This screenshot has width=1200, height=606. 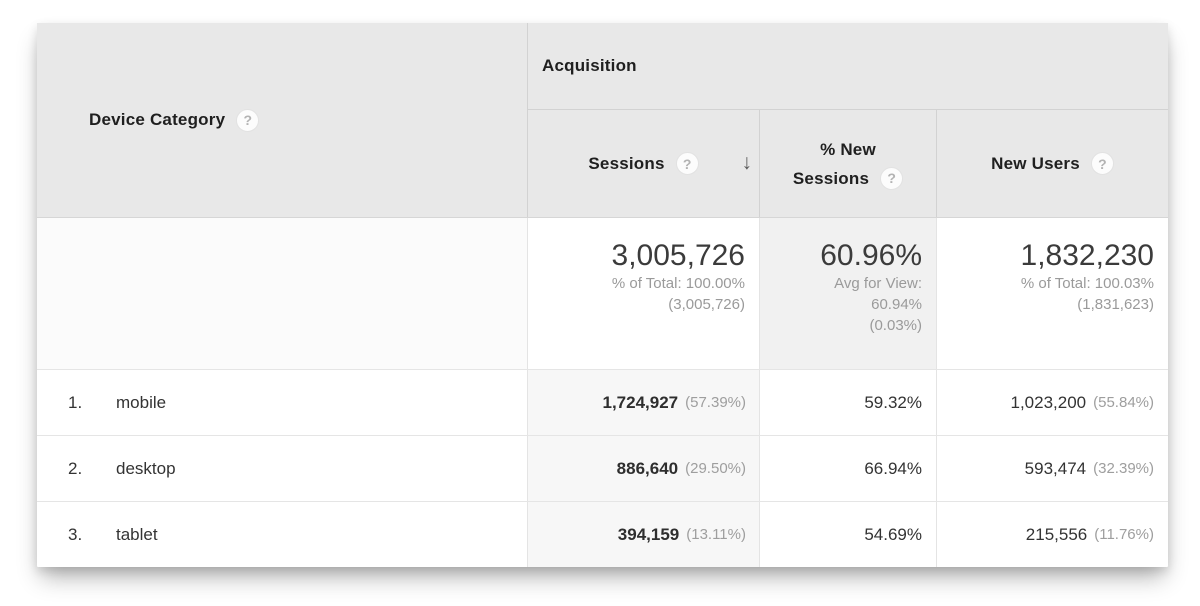 What do you see at coordinates (706, 304) in the screenshot?
I see `sessions-total-raw: (3,005,726)` at bounding box center [706, 304].